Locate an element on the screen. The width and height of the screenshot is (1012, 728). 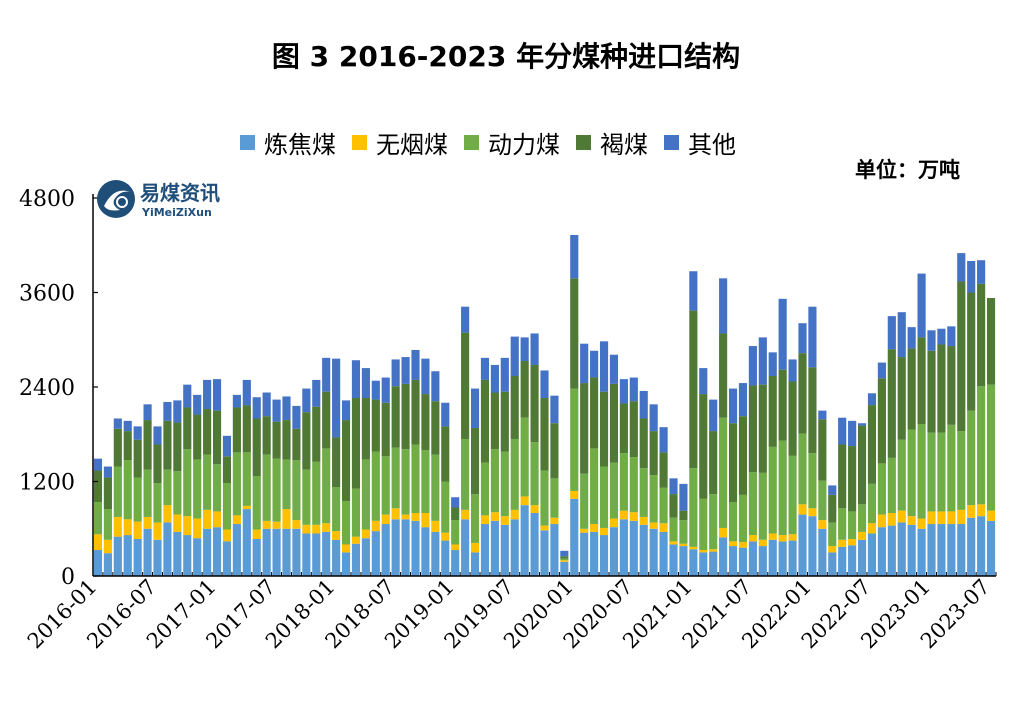
logo-name: 易煤资讯 is located at coordinates (180, 193).